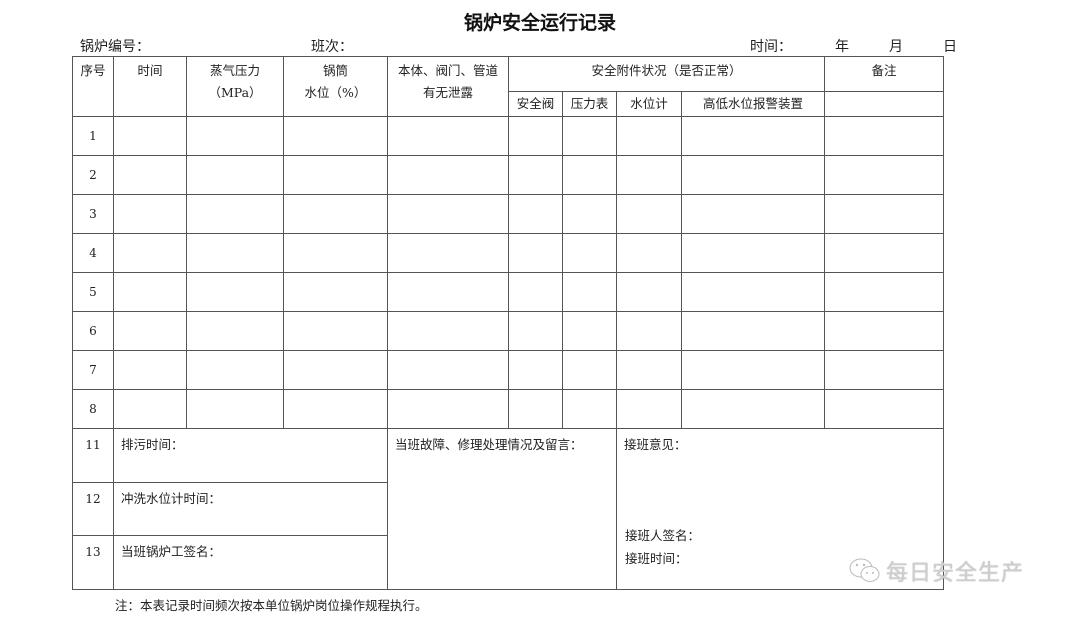 Image resolution: width=1080 pixels, height=618 pixels. I want to click on flush-time-field: 冲洗水位计时间：, so click(250, 509).